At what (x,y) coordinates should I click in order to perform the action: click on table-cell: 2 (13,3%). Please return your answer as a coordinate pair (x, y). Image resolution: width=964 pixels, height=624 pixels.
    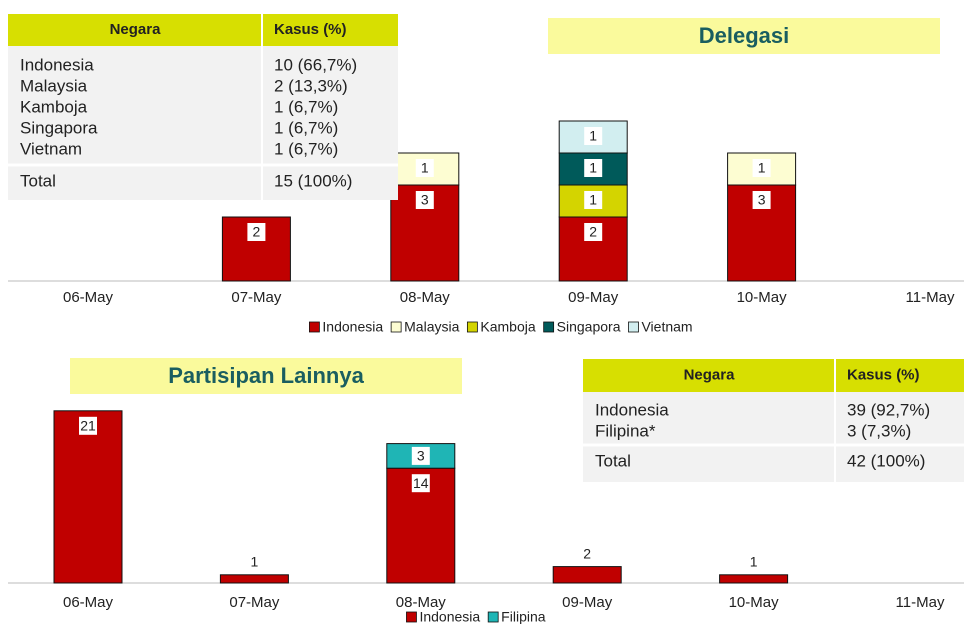
    Looking at the image, I should click on (311, 85).